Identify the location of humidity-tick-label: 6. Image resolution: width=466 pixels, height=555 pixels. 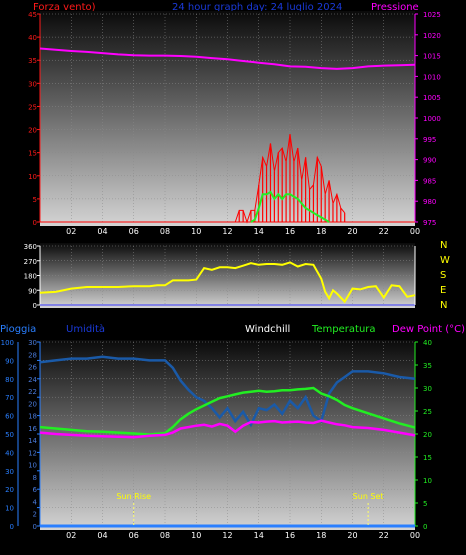
(35, 490).